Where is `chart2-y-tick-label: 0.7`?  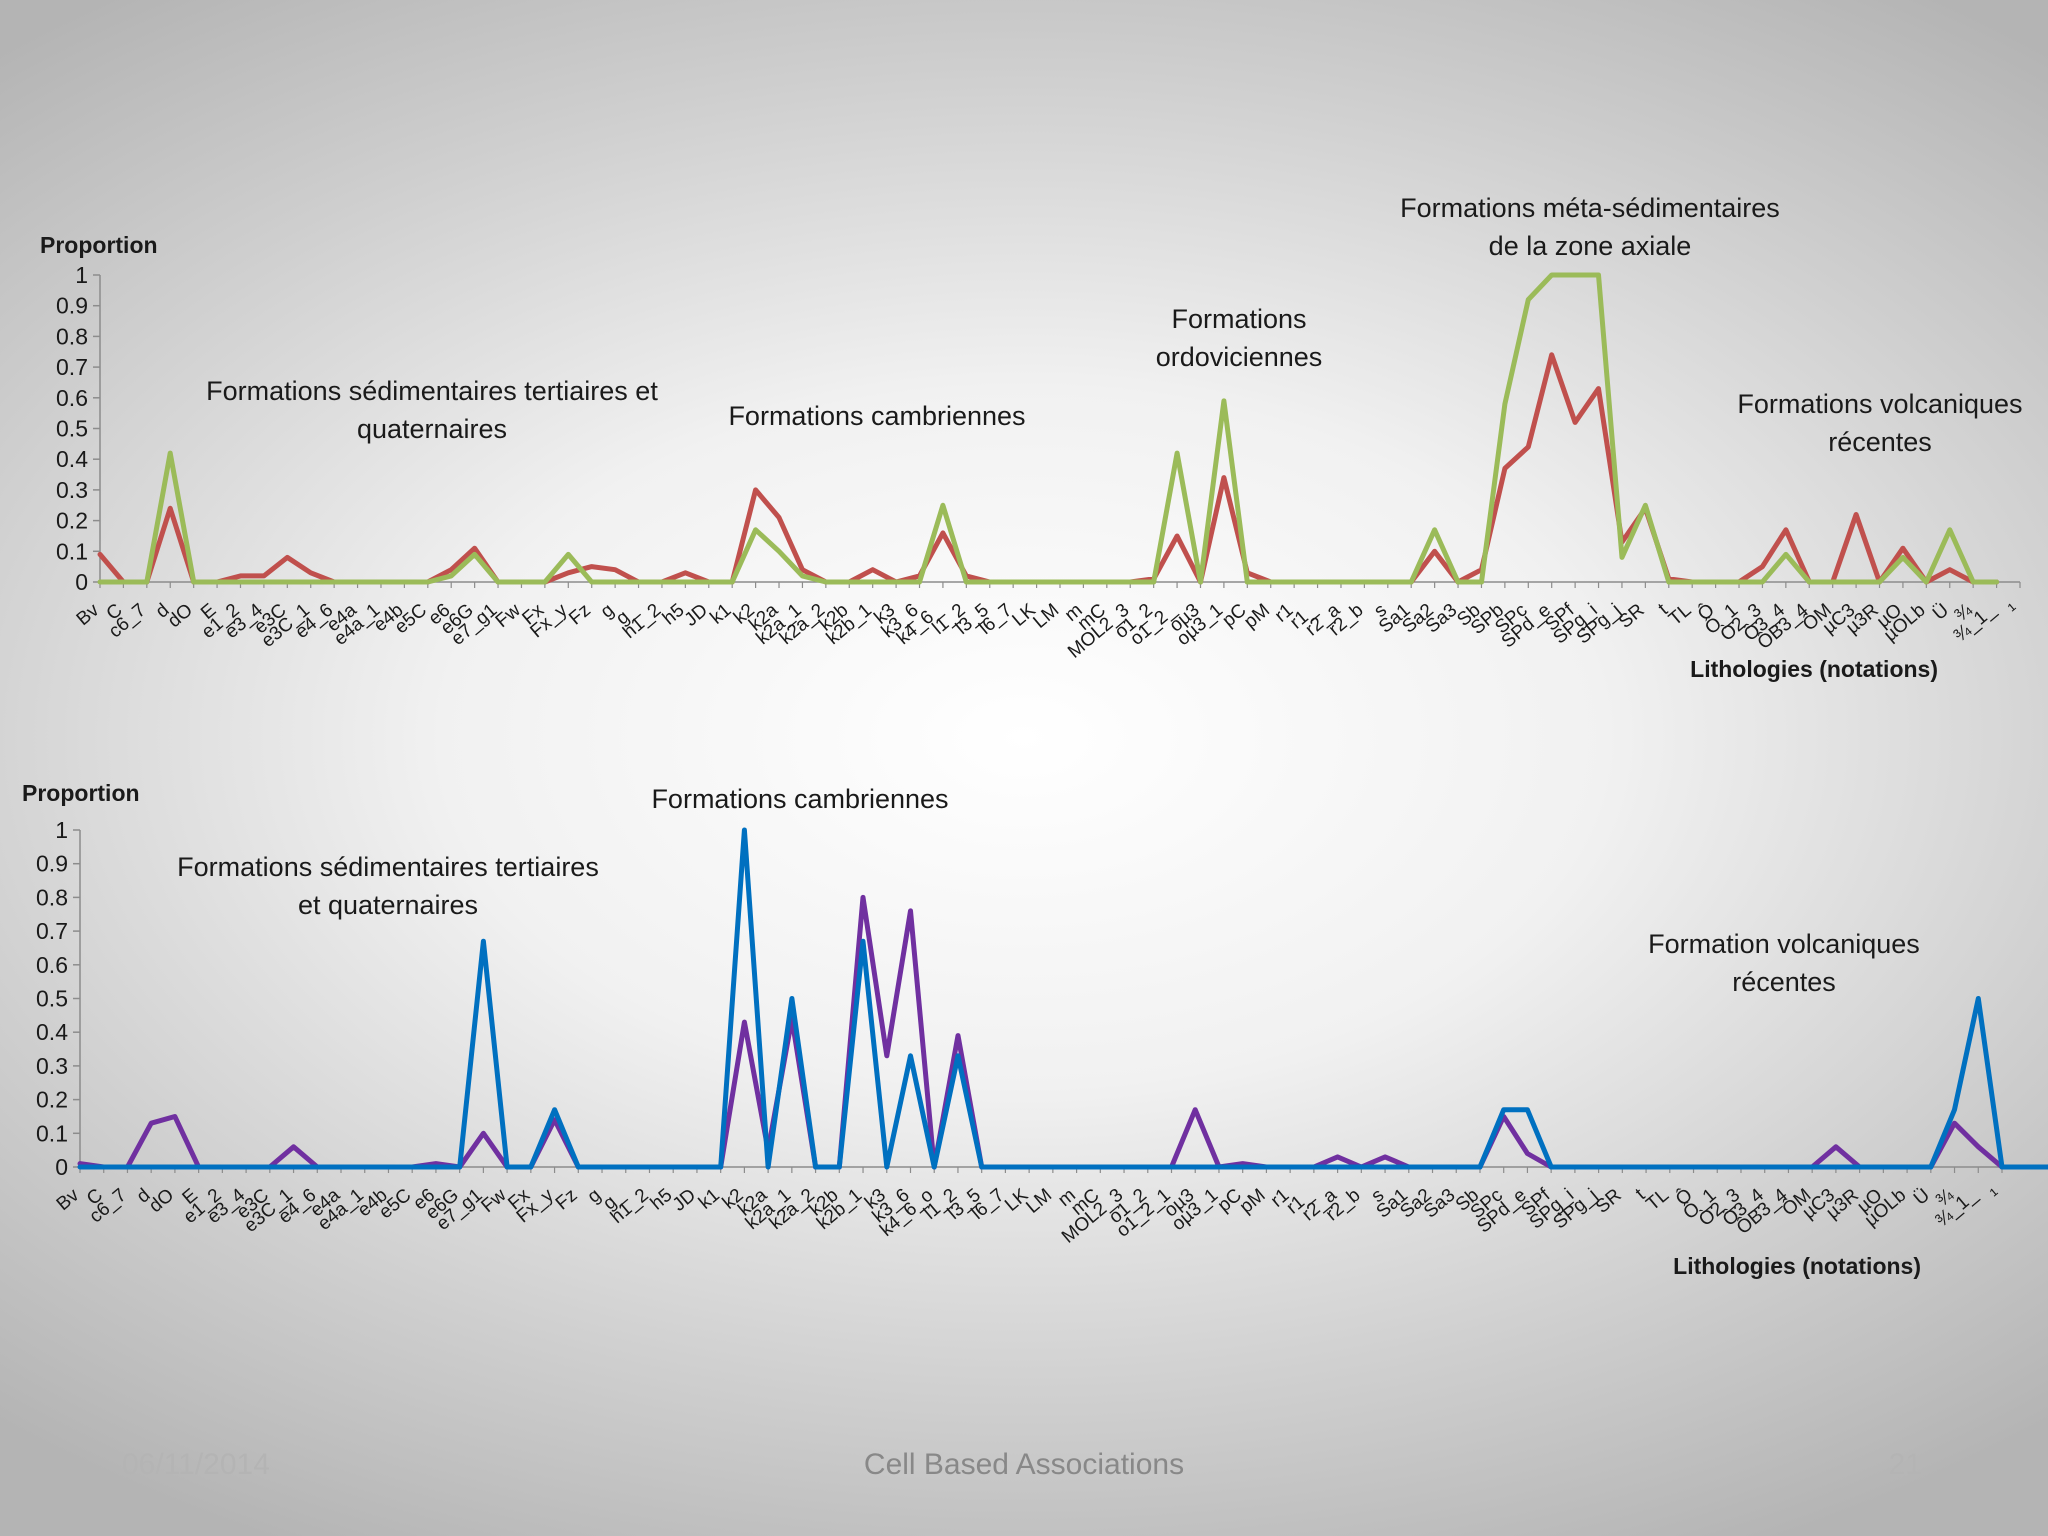 chart2-y-tick-label: 0.7 is located at coordinates (52, 931).